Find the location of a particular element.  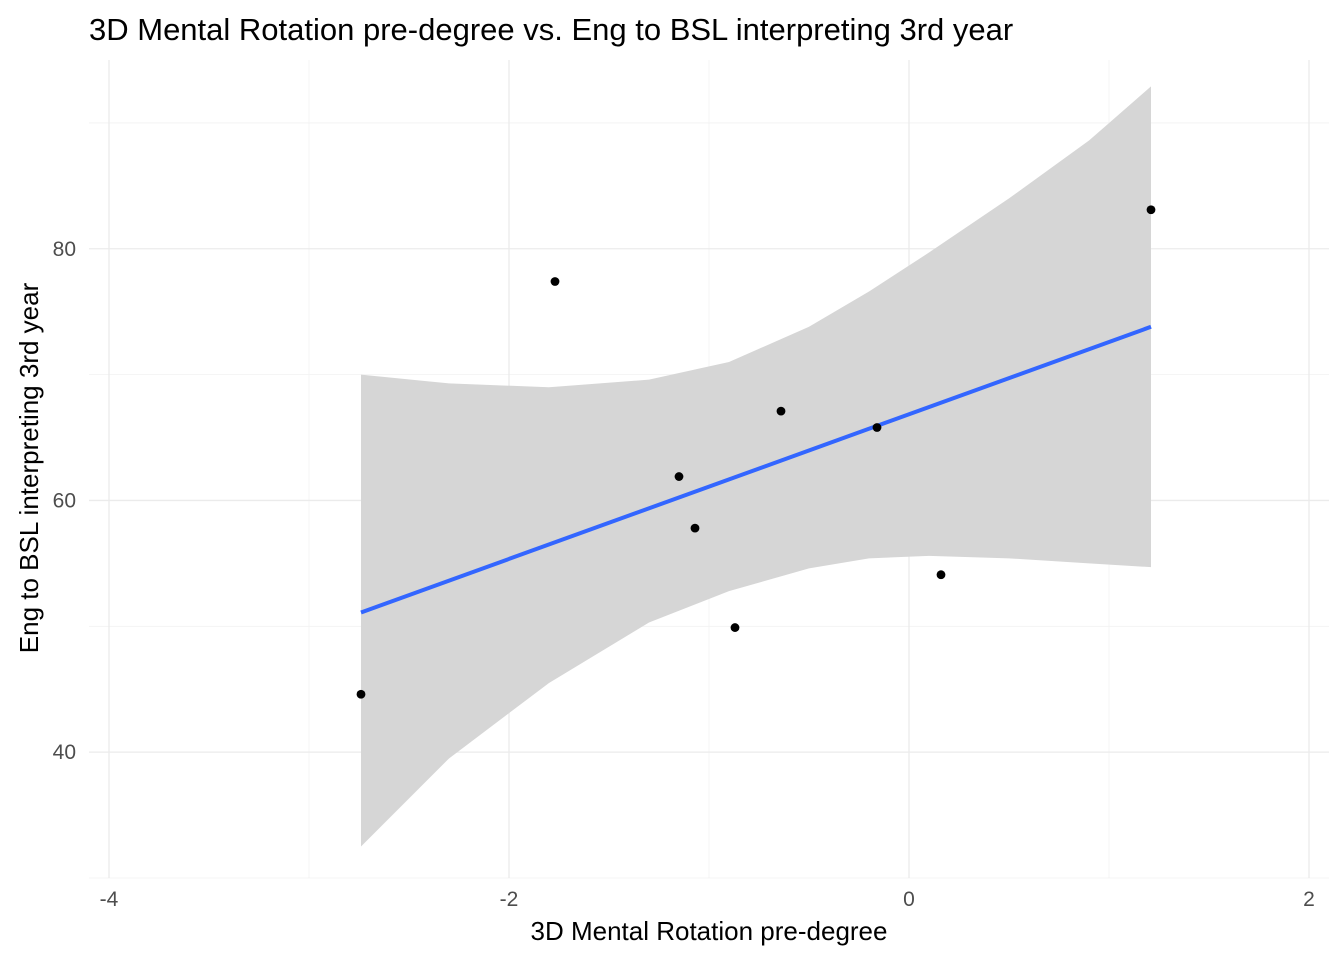

y-tick-label: 60 is located at coordinates (64, 500).